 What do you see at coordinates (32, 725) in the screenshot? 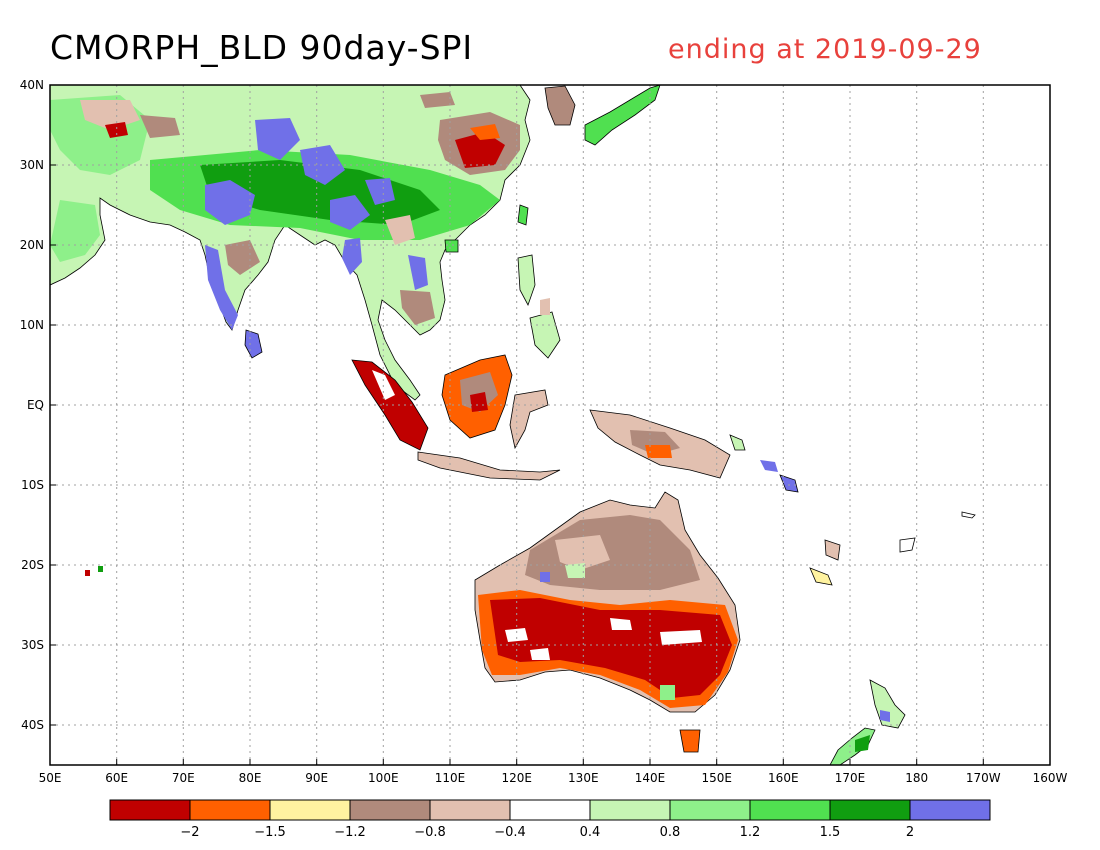
I see `lat-label: 40S` at bounding box center [32, 725].